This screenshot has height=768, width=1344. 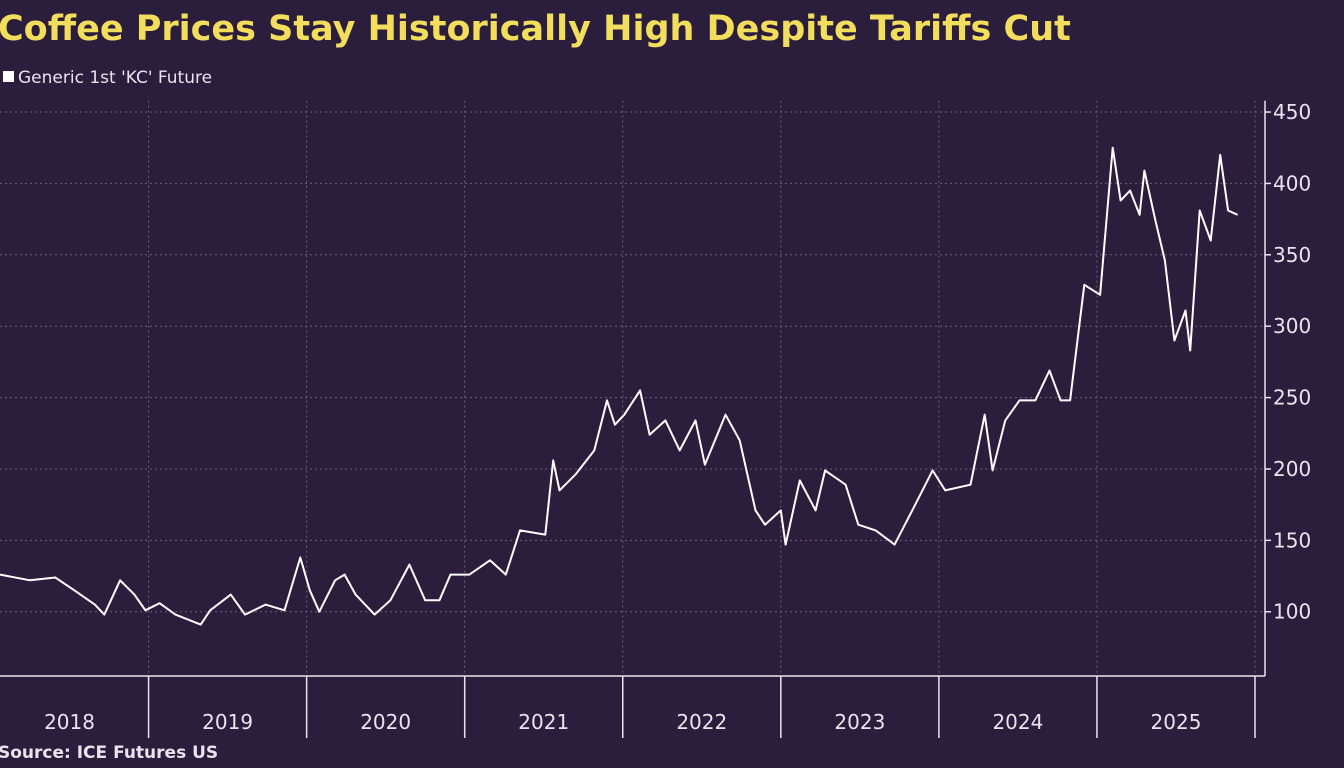 What do you see at coordinates (1292, 183) in the screenshot?
I see `y-tick-label: 400` at bounding box center [1292, 183].